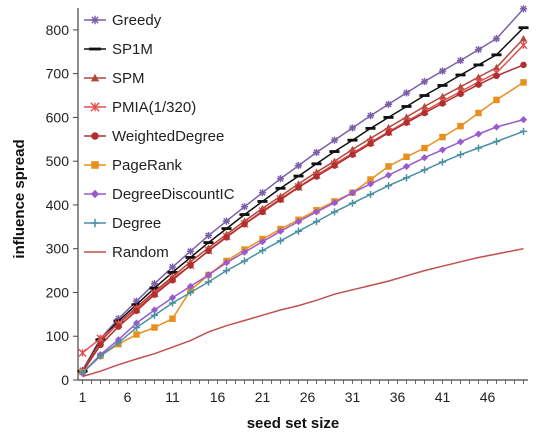  I want to click on legend-item: Degree, so click(122, 223).